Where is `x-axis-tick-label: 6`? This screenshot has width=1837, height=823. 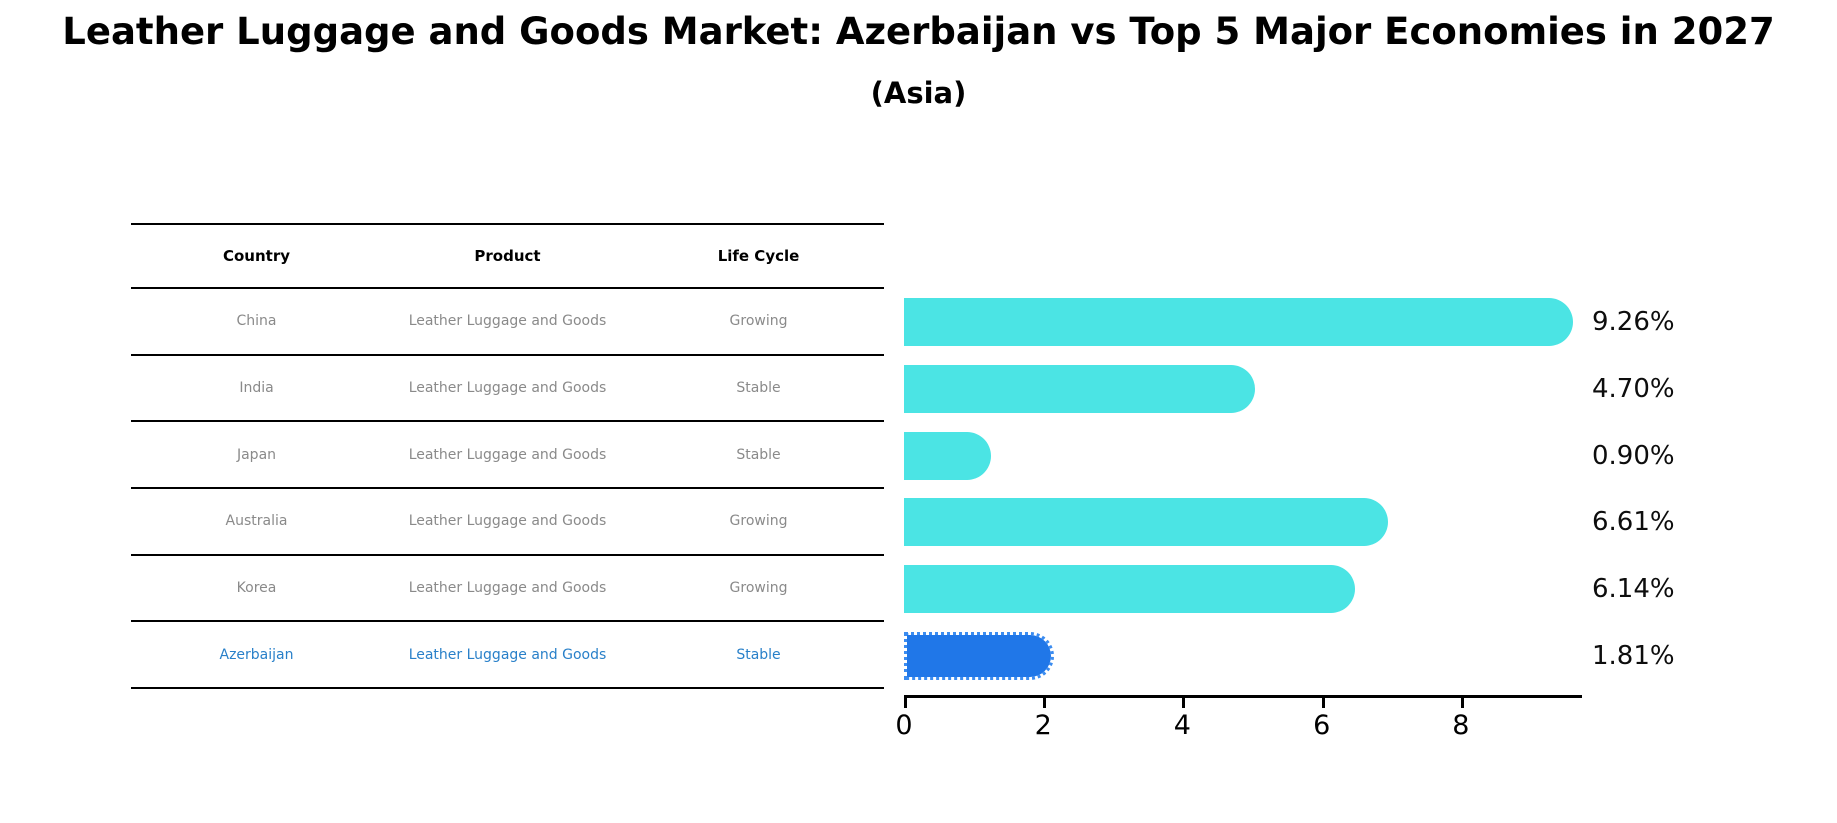
x-axis-tick-label: 6 is located at coordinates (1322, 725).